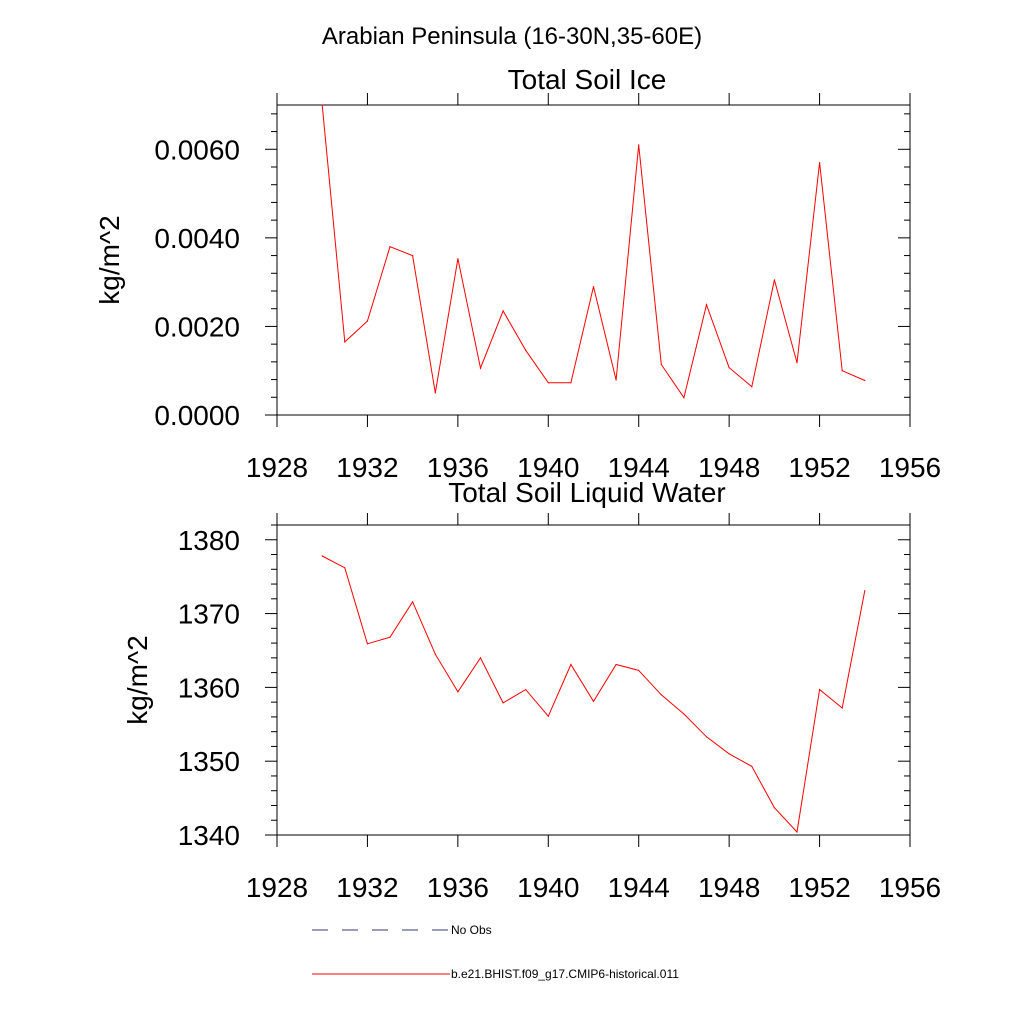 The width and height of the screenshot is (1024, 1024). Describe the element at coordinates (197, 326) in the screenshot. I see `y-tick-label: 0.0020` at that location.